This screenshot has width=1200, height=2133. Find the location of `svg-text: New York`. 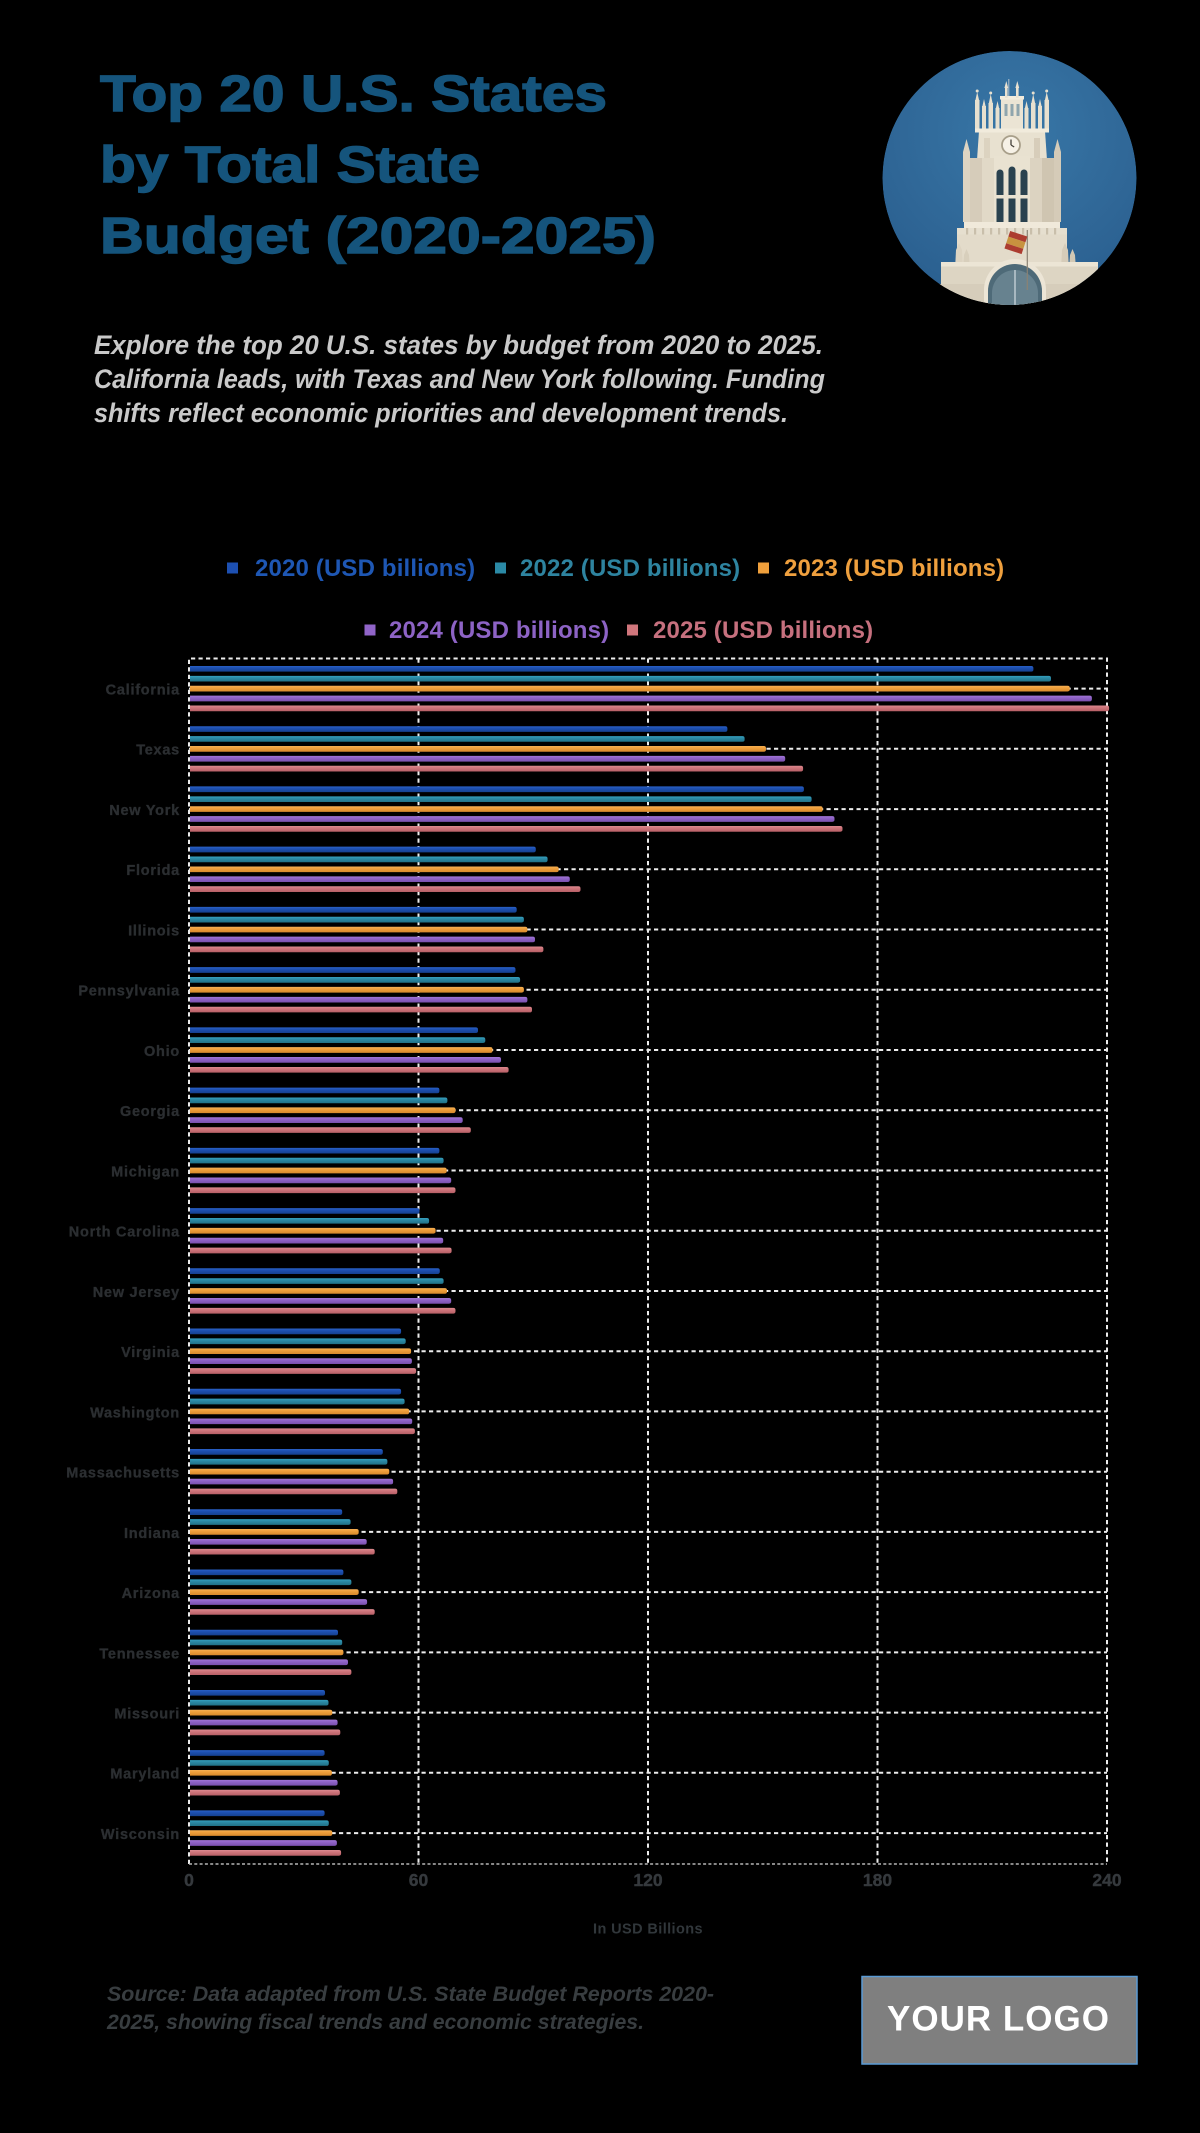

svg-text: New York is located at coordinates (144, 811).